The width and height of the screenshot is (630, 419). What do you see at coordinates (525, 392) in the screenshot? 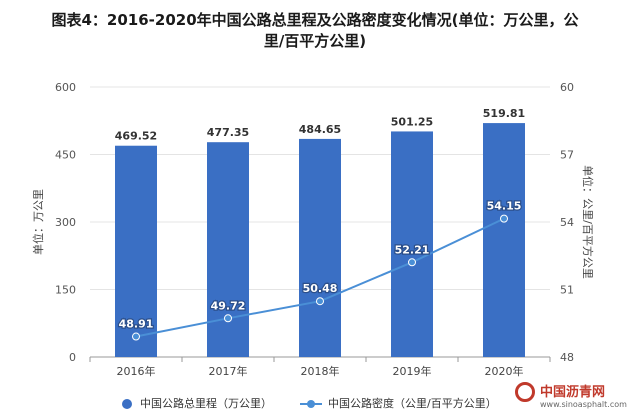
I see `source-logo-icon` at bounding box center [525, 392].